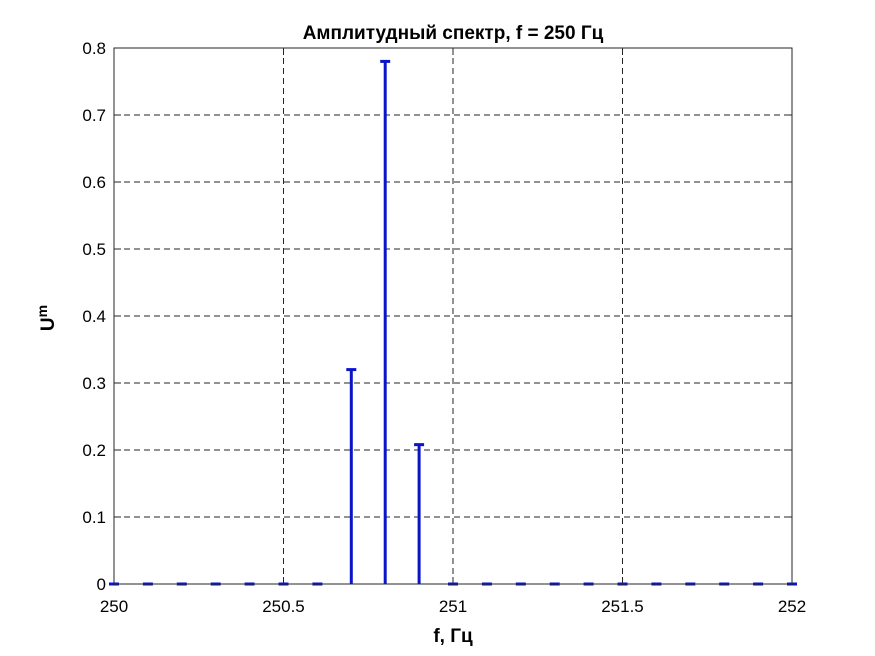 This screenshot has width=875, height=656. What do you see at coordinates (94, 249) in the screenshot?
I see `y-tick-label: 0.5` at bounding box center [94, 249].